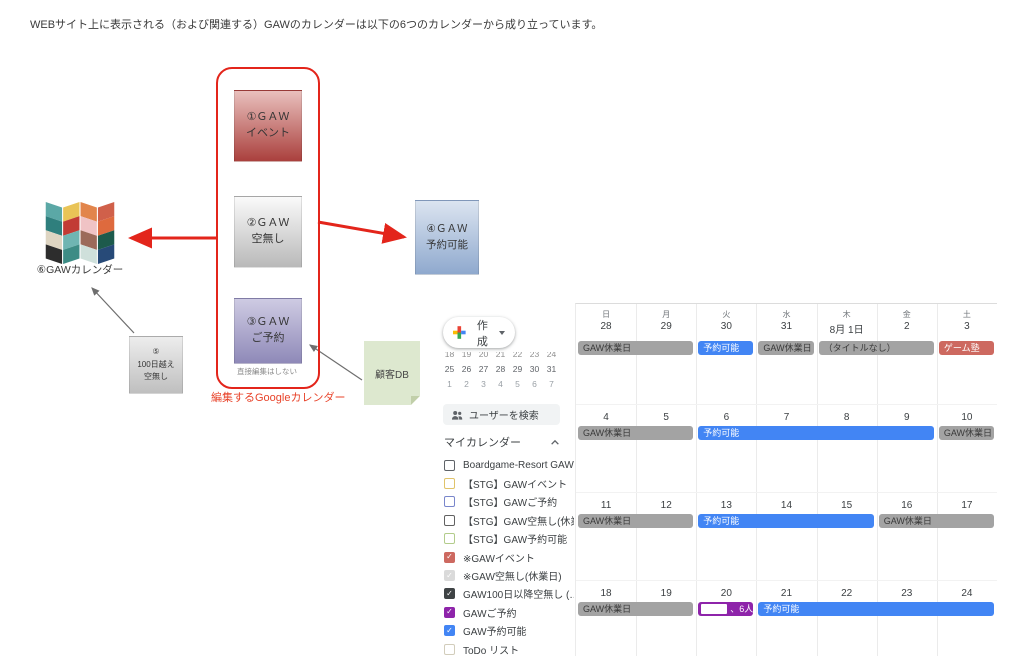  I want to click on my-calendars-header: マイカレンダー, so click(502, 442).